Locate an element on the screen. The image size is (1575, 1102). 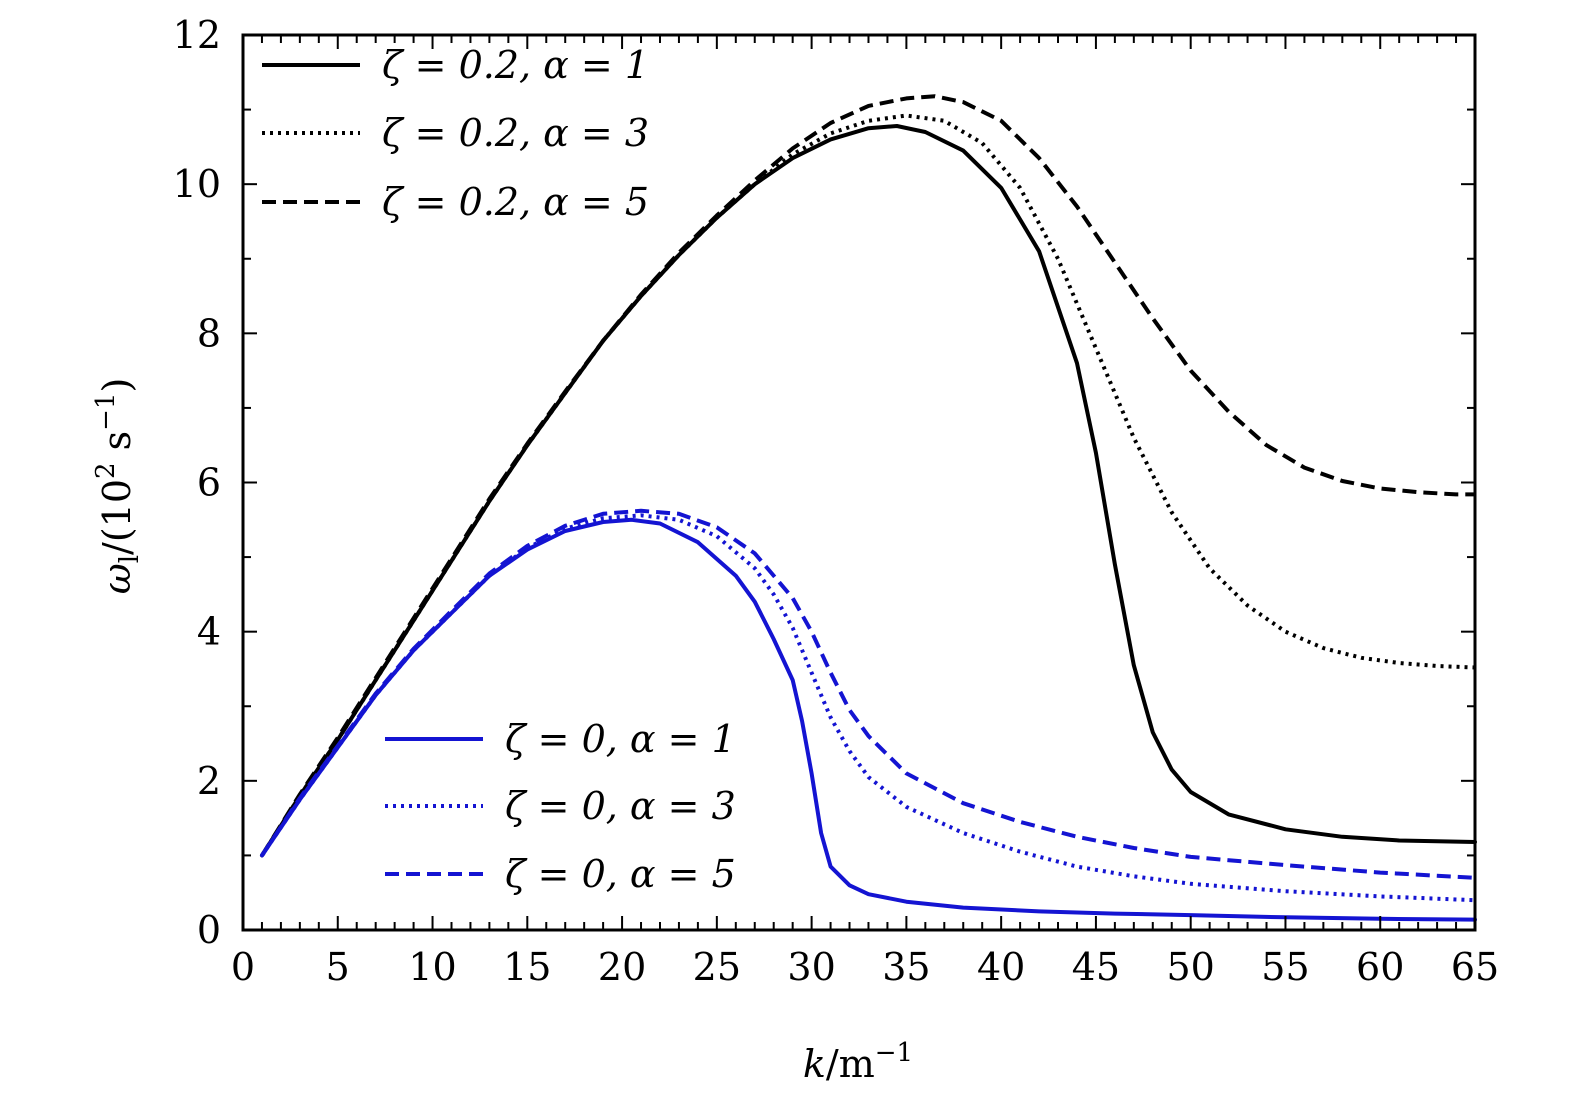
x-tick-label: 55 is located at coordinates (1285, 967).